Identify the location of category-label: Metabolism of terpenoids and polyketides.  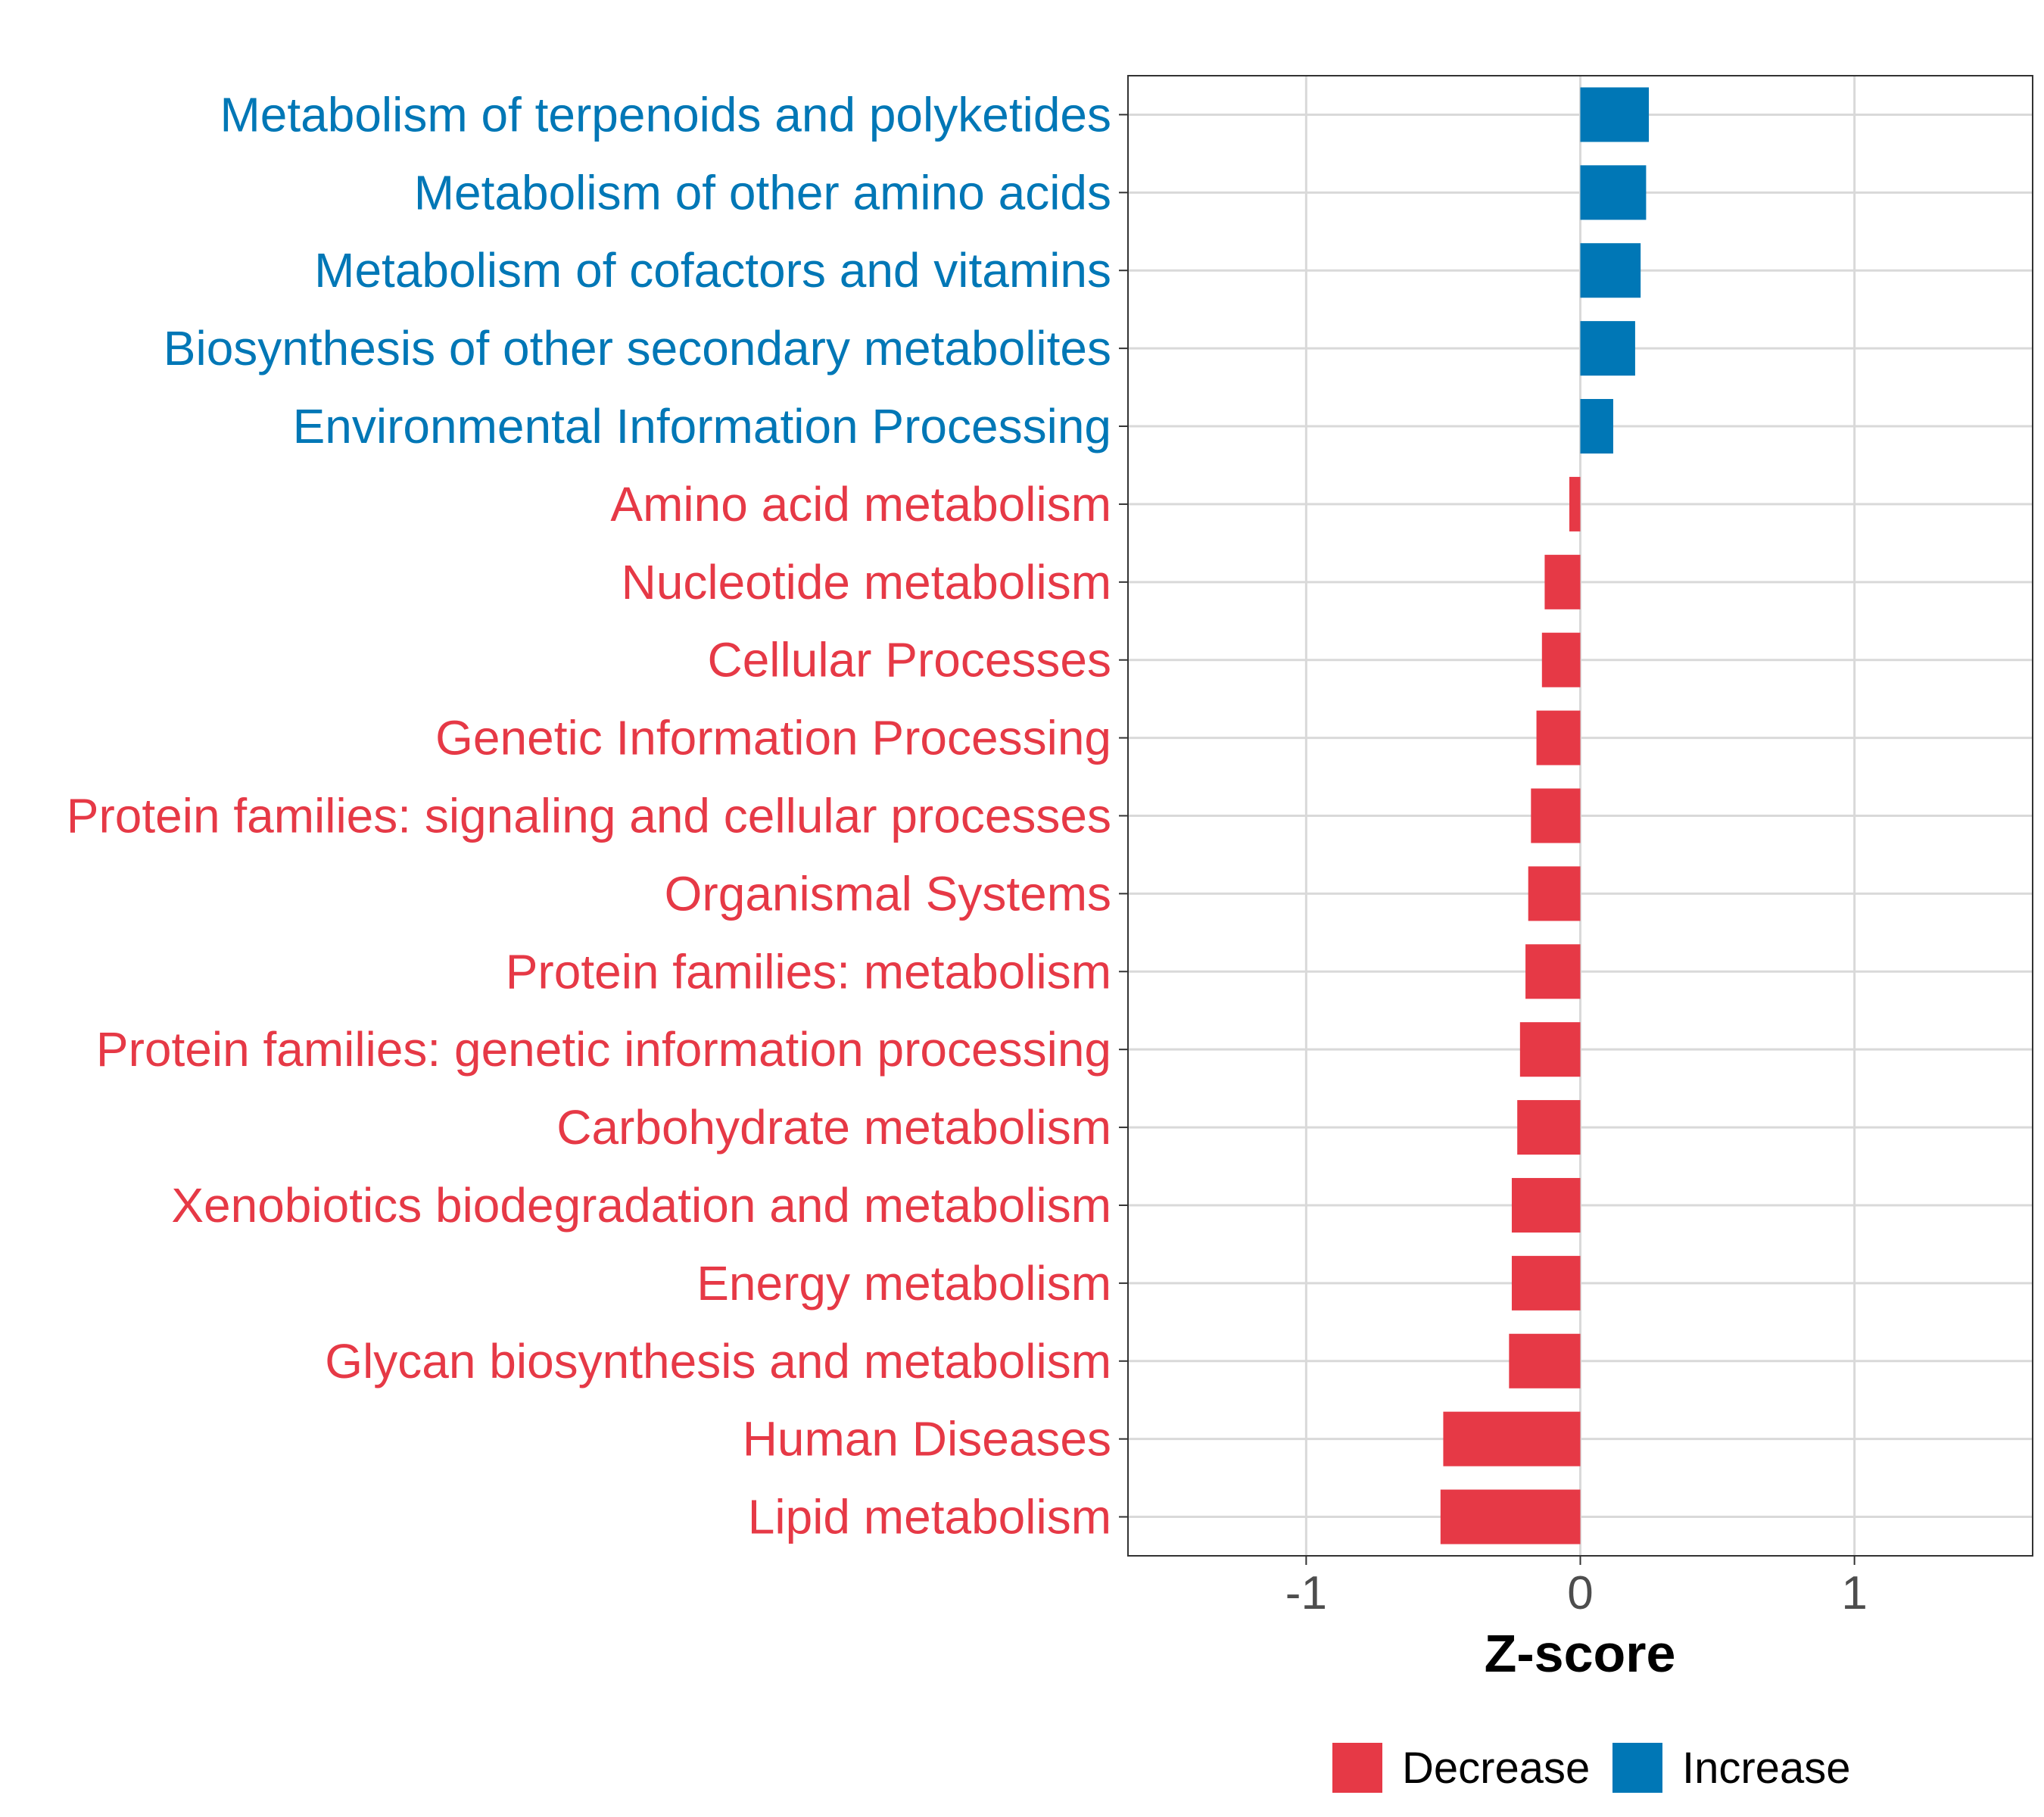
(665, 114).